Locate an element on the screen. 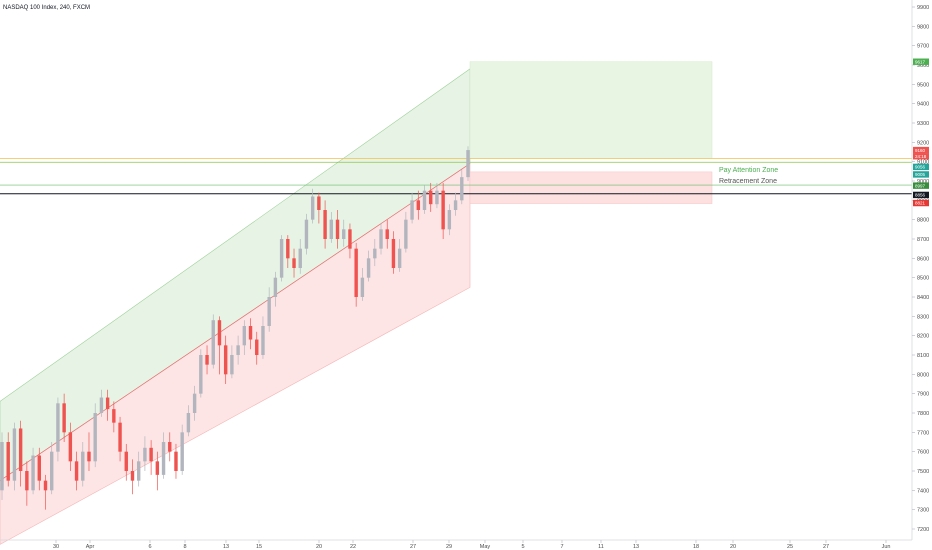 This screenshot has height=550, width=932. time-tick-label: 18 is located at coordinates (696, 547).